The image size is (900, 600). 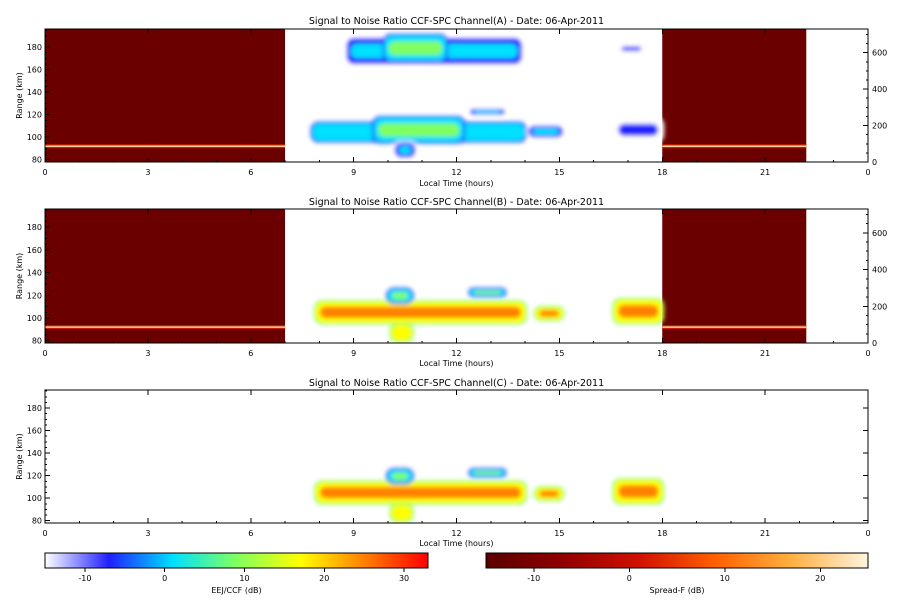 What do you see at coordinates (34, 408) in the screenshot?
I see `y-tick-label: 180` at bounding box center [34, 408].